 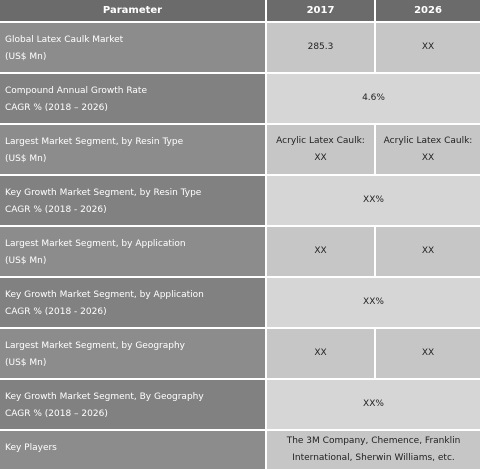 What do you see at coordinates (76, 91) in the screenshot?
I see `cell-text: Compound Annual Growth Rate` at bounding box center [76, 91].